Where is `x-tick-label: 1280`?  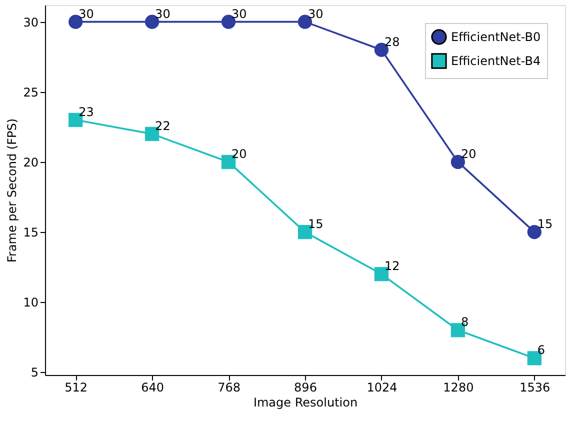
x-tick-label: 1280 is located at coordinates (458, 387).